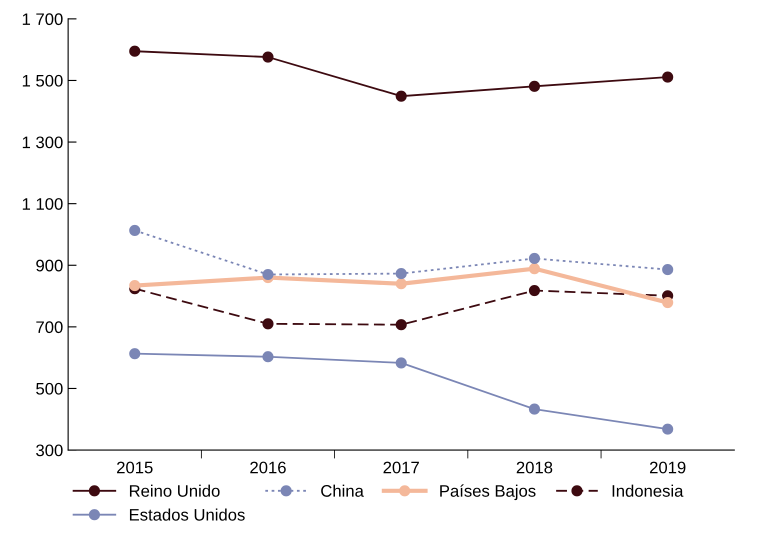  What do you see at coordinates (534, 468) in the screenshot?
I see `x-tick-label: 2018` at bounding box center [534, 468].